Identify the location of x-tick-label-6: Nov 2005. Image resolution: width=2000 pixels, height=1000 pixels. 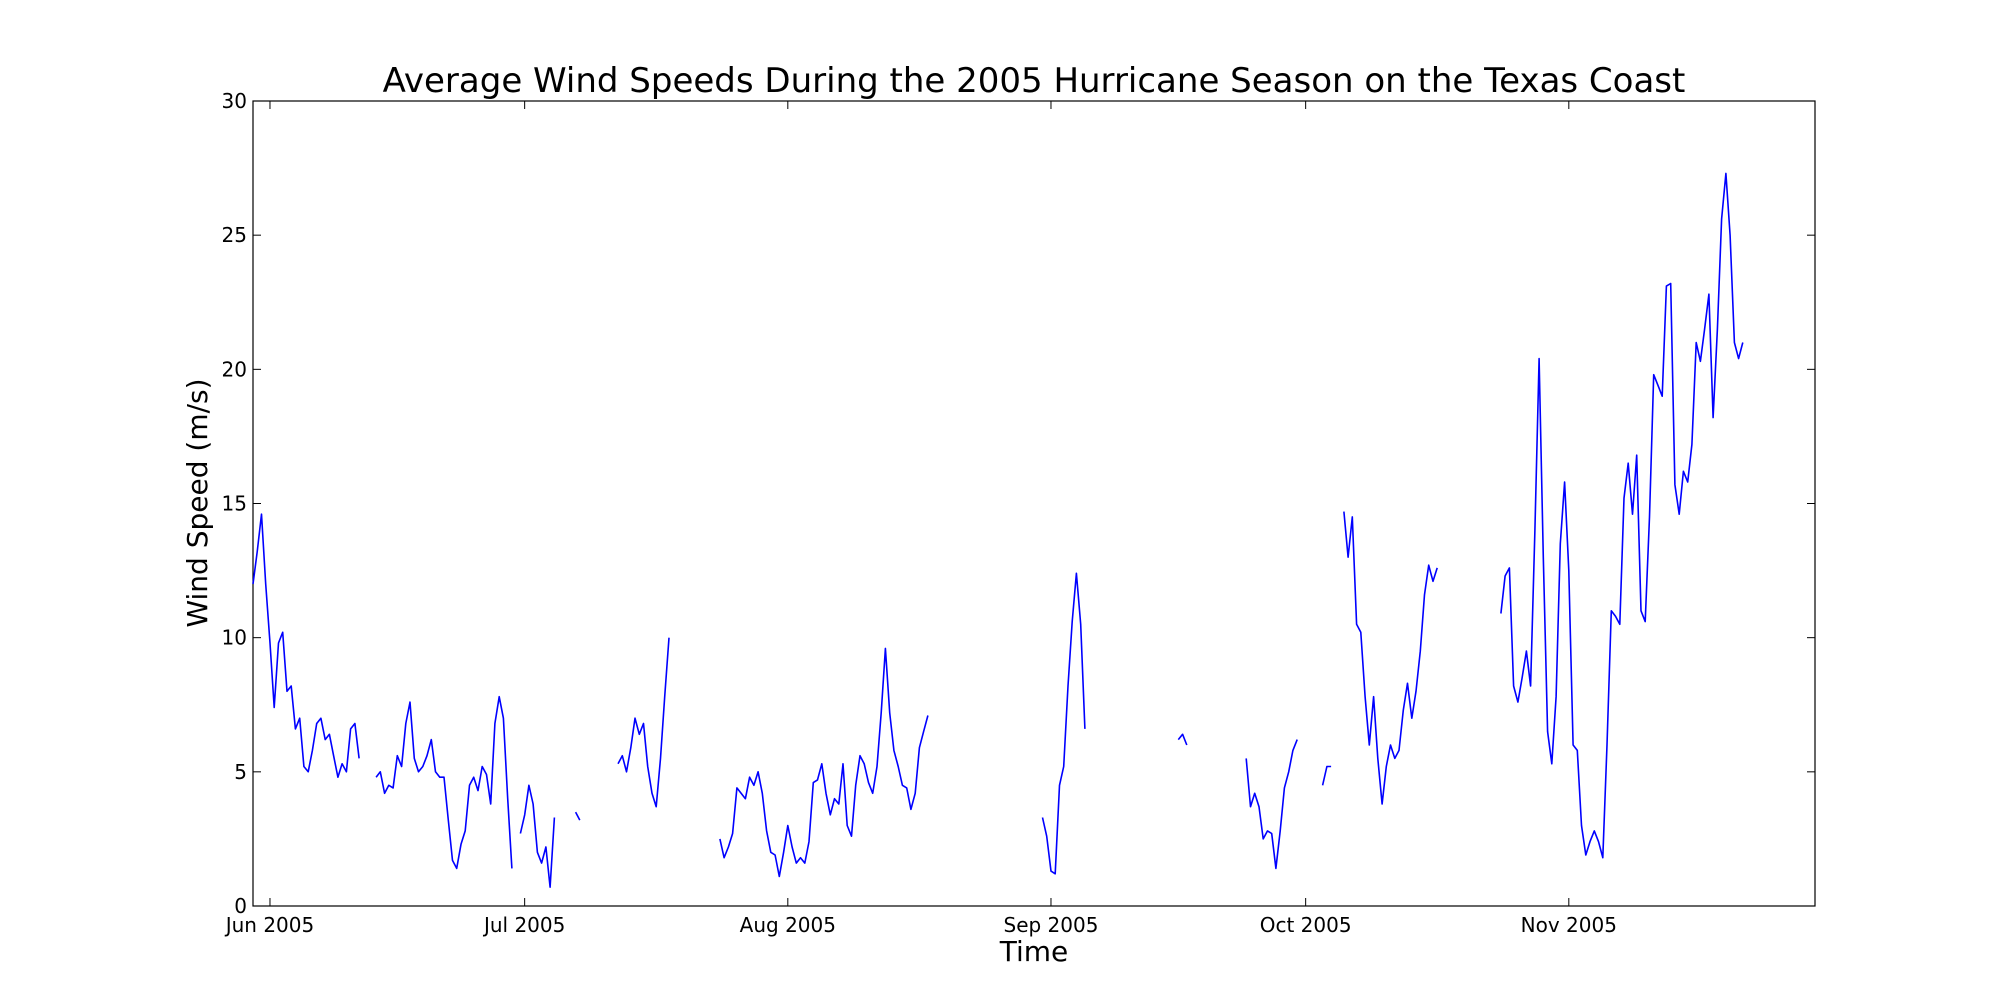
(1569, 925).